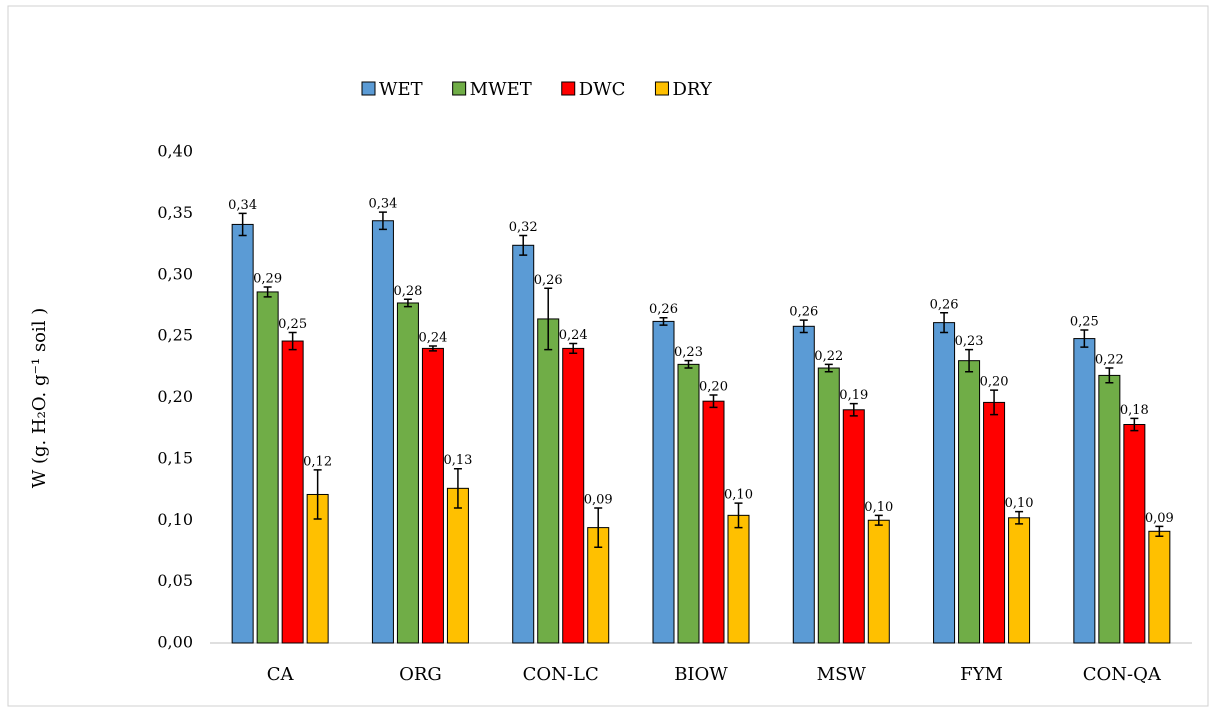  What do you see at coordinates (981, 674) in the screenshot?
I see `x-tick-label: FYM` at bounding box center [981, 674].